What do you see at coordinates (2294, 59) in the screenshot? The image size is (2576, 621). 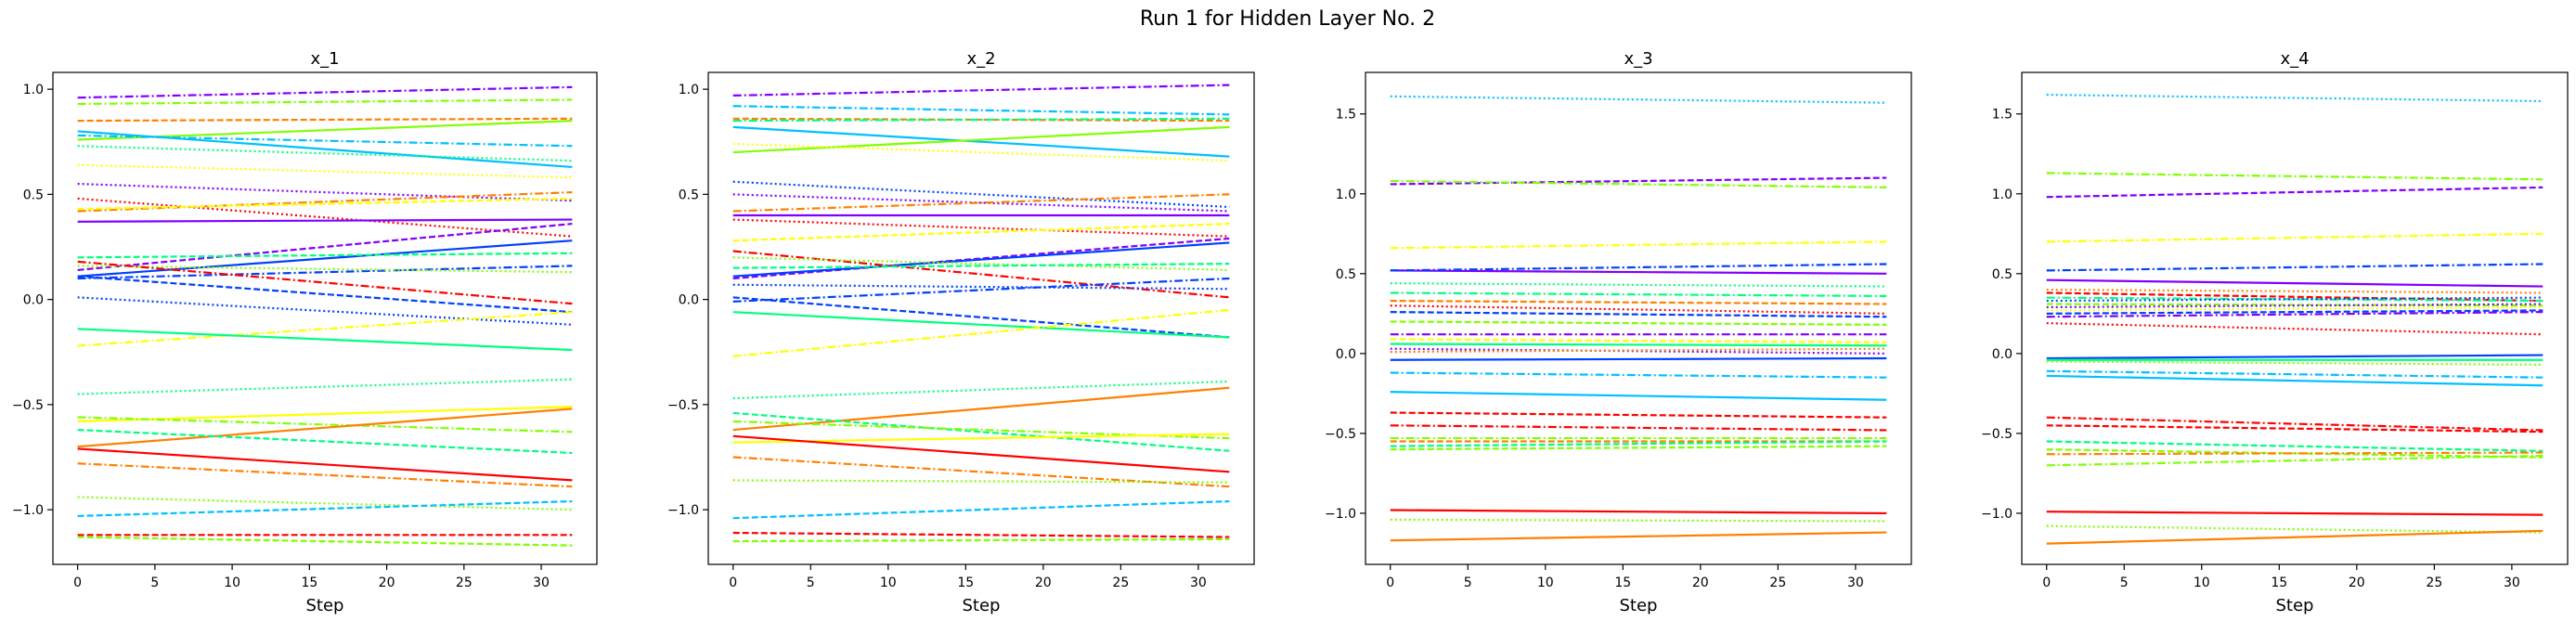 I see `subplot-title: x_4` at bounding box center [2294, 59].